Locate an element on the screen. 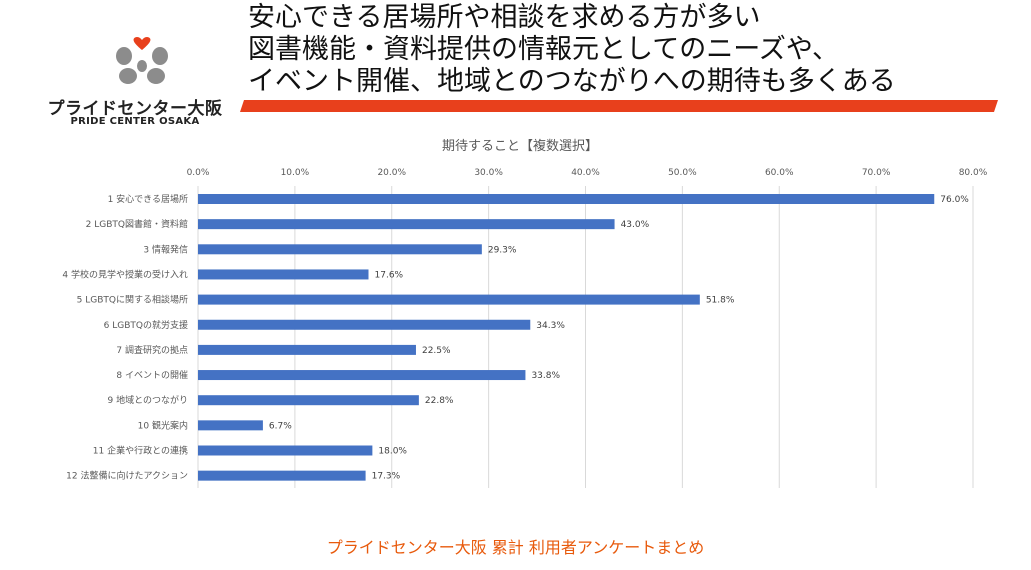 The image size is (1031, 570). data-label: 22.8% is located at coordinates (439, 401).